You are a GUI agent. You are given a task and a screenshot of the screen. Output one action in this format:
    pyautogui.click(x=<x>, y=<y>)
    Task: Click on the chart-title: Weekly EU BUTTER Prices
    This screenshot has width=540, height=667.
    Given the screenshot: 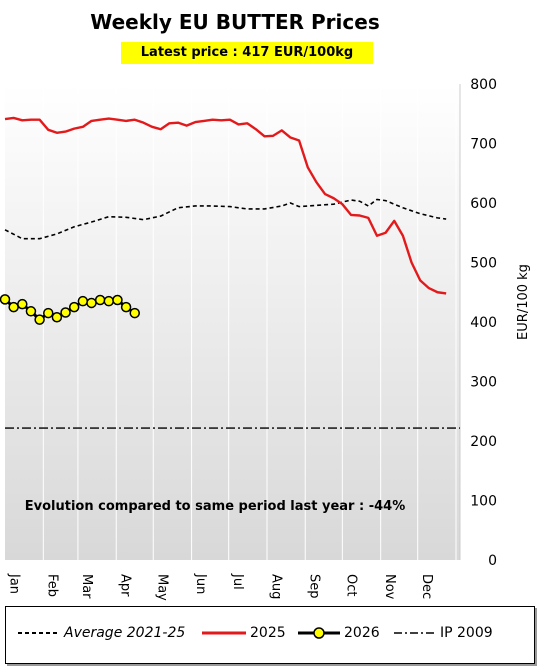 What is the action you would take?
    pyautogui.click(x=235, y=22)
    